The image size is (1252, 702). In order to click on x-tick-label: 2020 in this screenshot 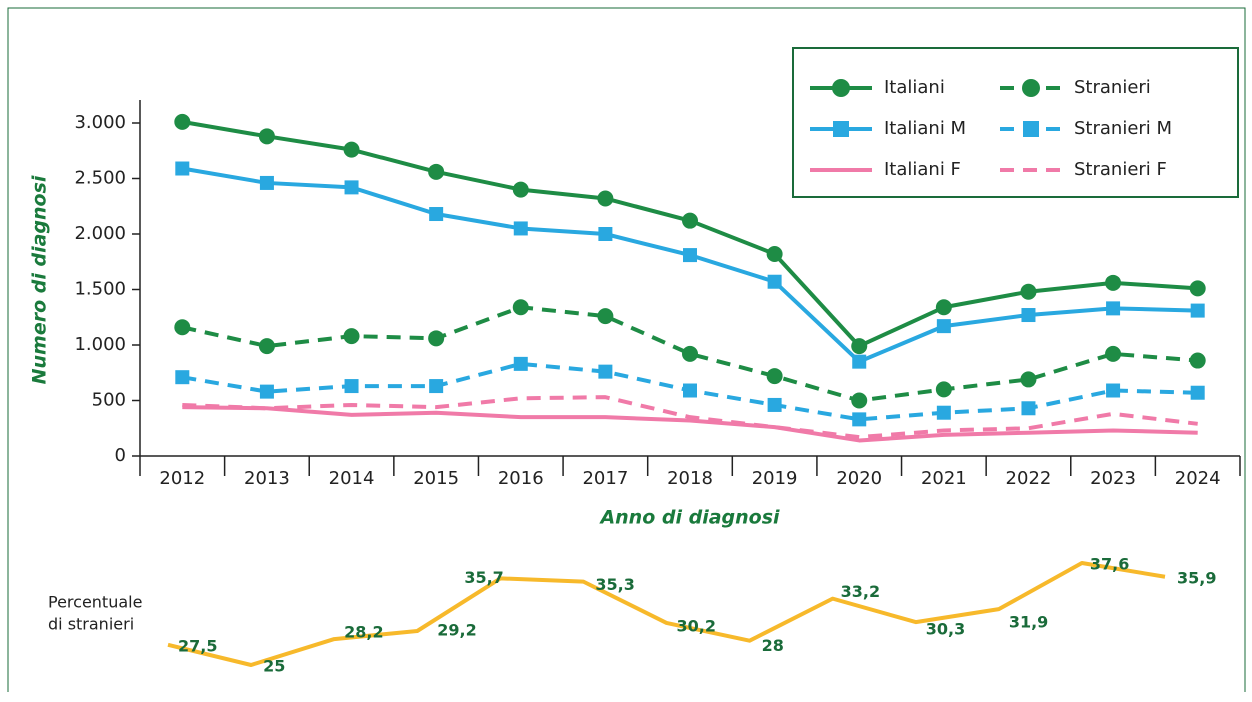, I will do `click(859, 478)`.